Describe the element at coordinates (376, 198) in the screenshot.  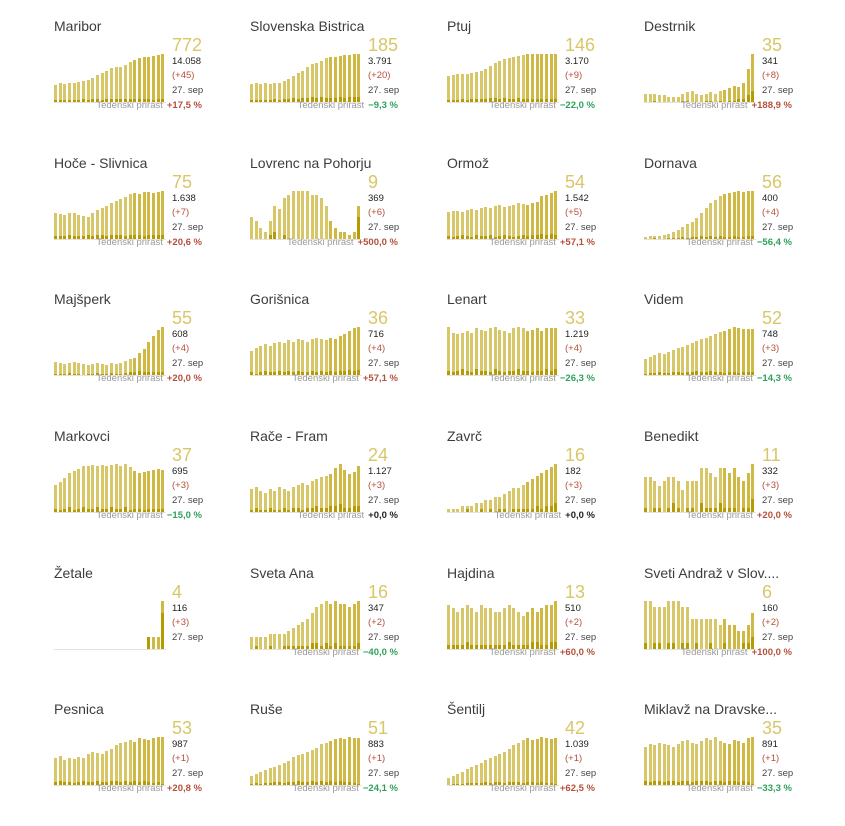
I see `total-cases-value: 369` at that location.